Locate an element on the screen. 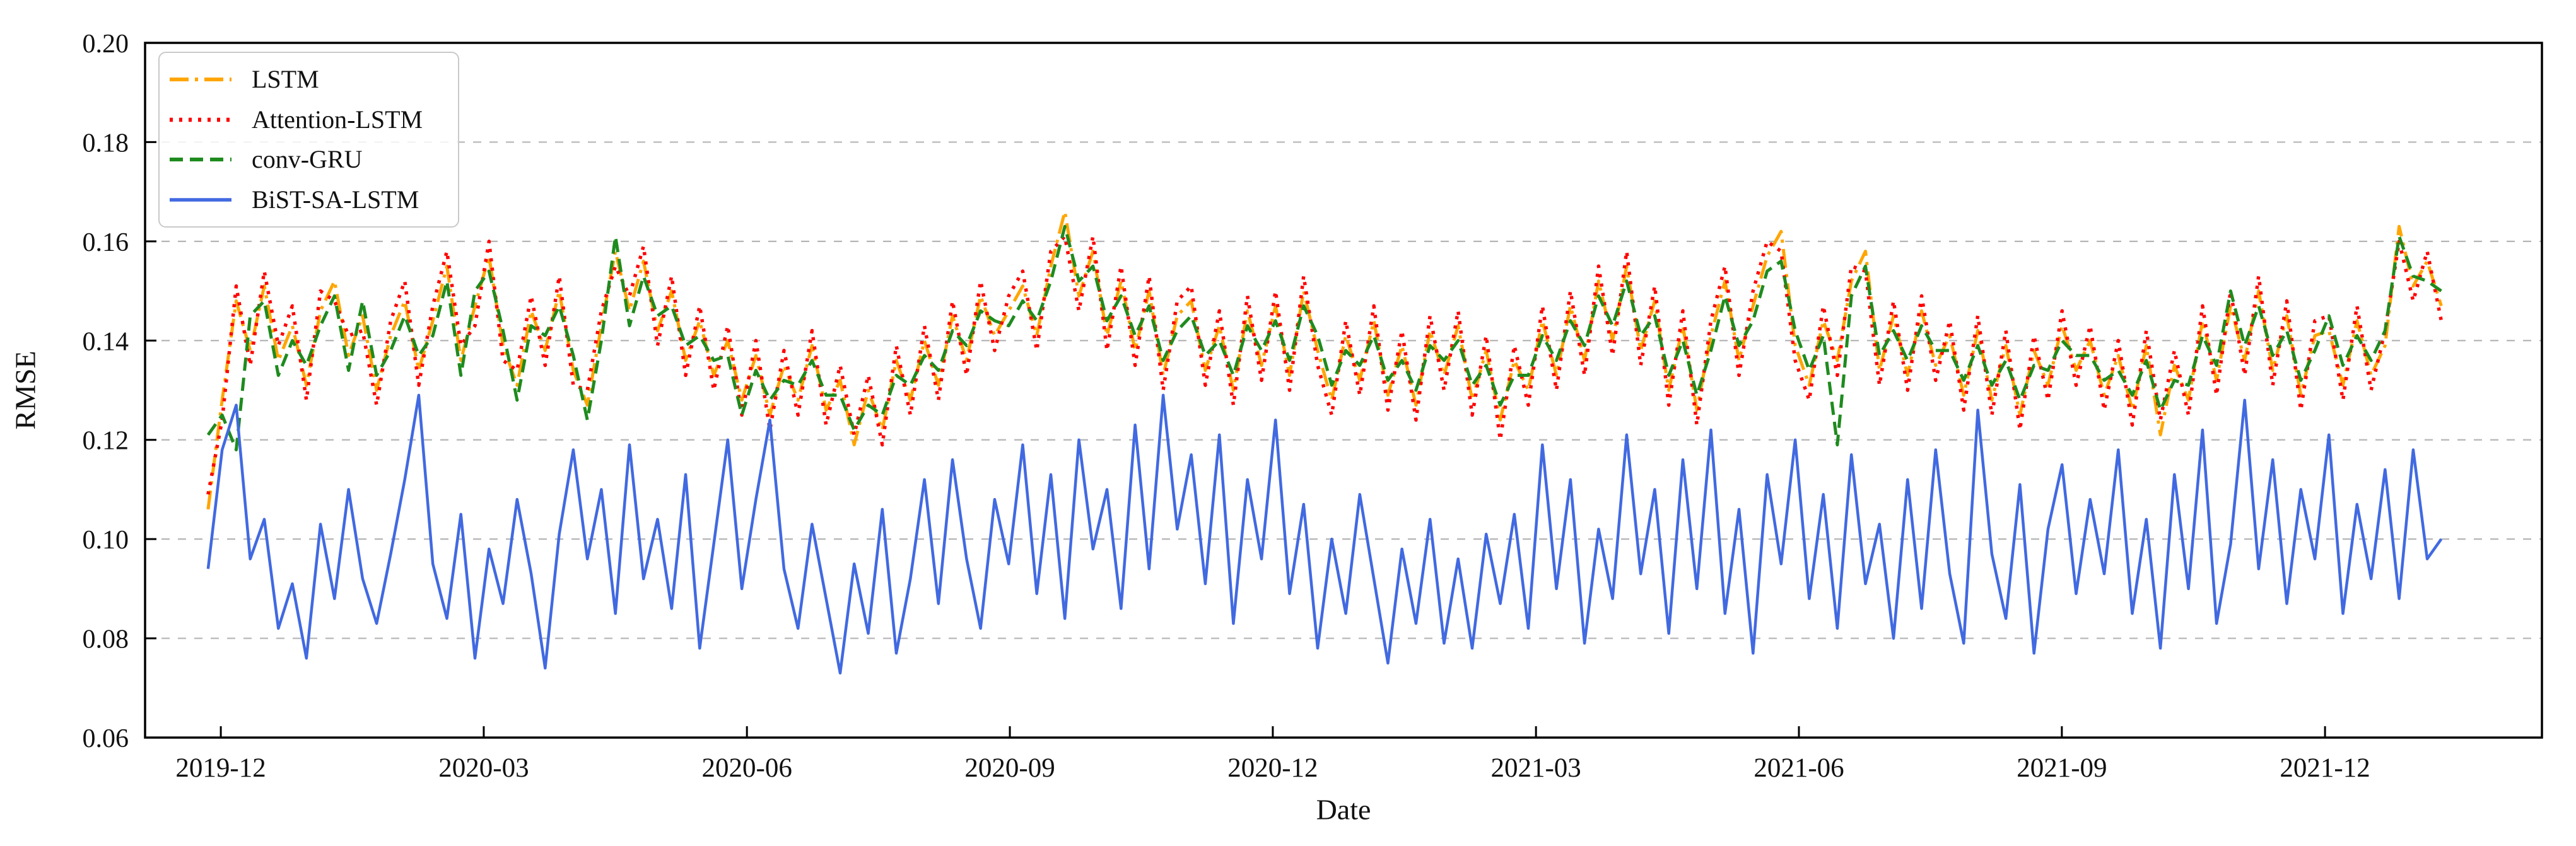  legend-item-attention-lstm: Attention-LSTM is located at coordinates (313, 119).